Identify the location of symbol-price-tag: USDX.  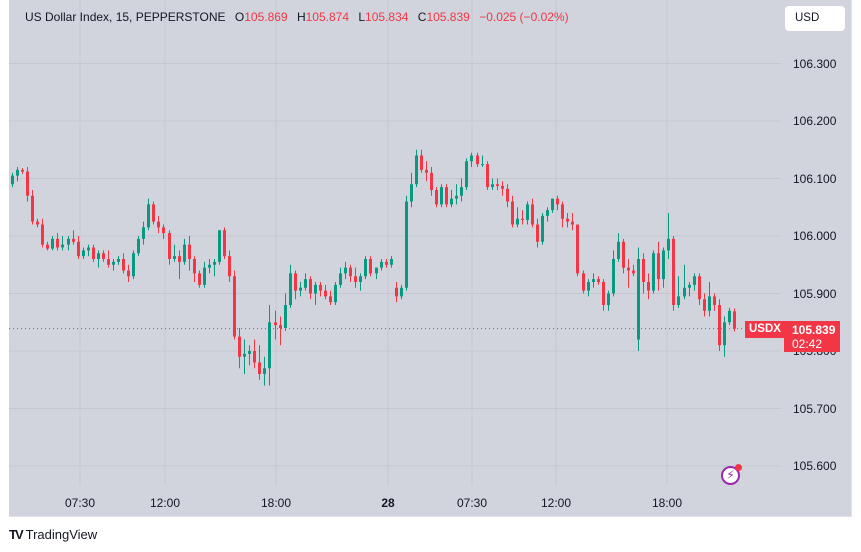
(765, 329).